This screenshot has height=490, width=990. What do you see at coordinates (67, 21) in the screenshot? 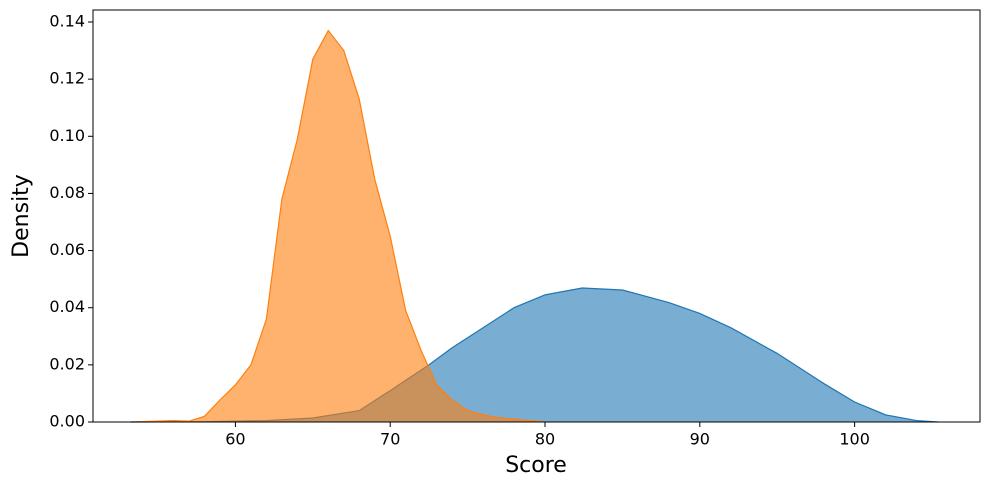
I see `y-tick-label: 0.14` at bounding box center [67, 21].